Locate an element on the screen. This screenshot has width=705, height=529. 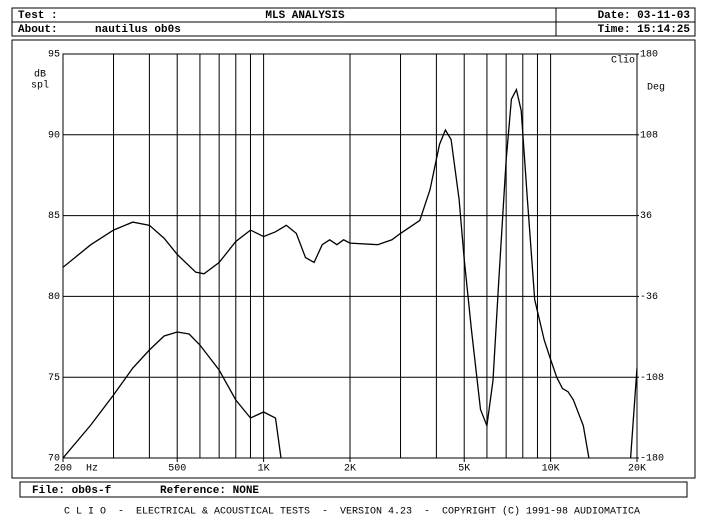
y2-tick-label: 108 is located at coordinates (649, 135).